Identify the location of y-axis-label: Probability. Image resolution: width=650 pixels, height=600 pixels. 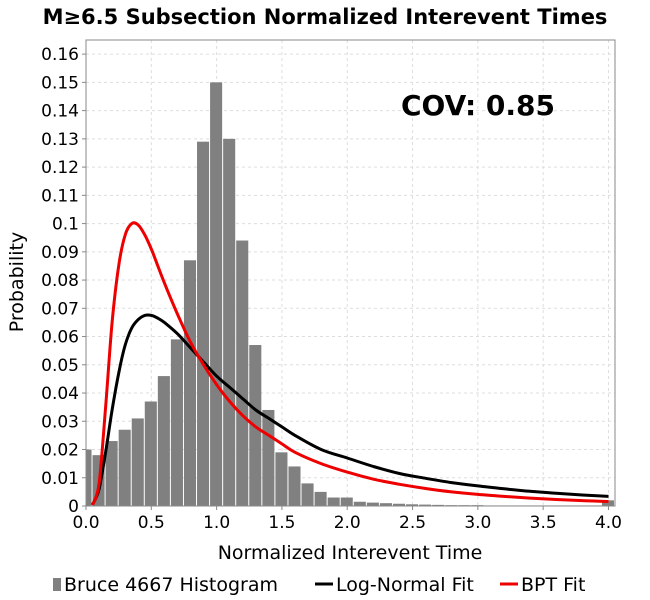
(17, 282).